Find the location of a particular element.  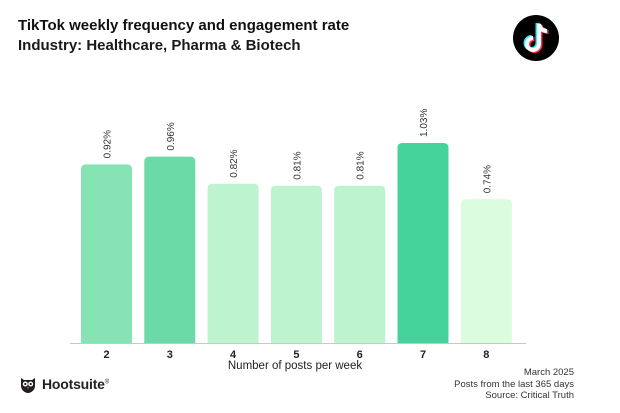

x-tick-label: 2 is located at coordinates (106, 355).